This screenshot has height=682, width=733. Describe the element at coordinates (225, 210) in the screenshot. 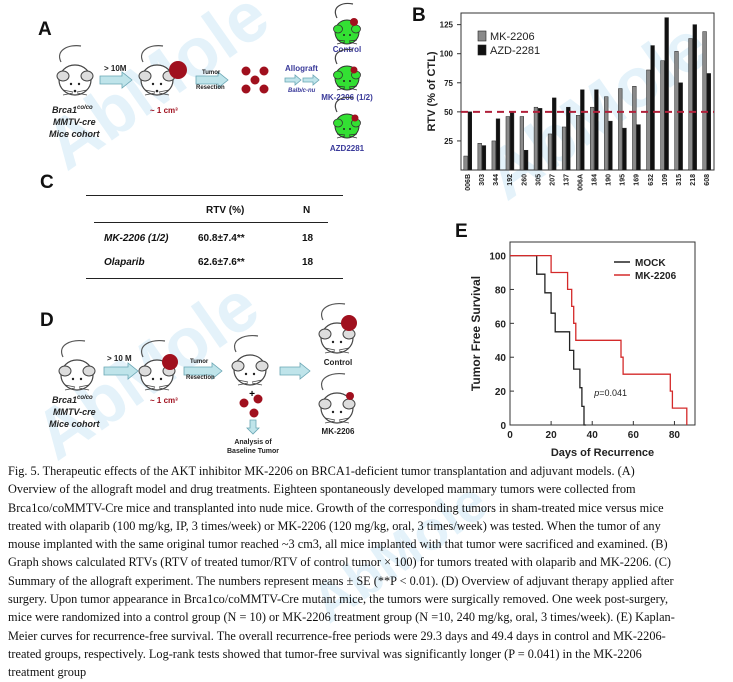

I see `table-header-rtv: RTV (%)` at that location.